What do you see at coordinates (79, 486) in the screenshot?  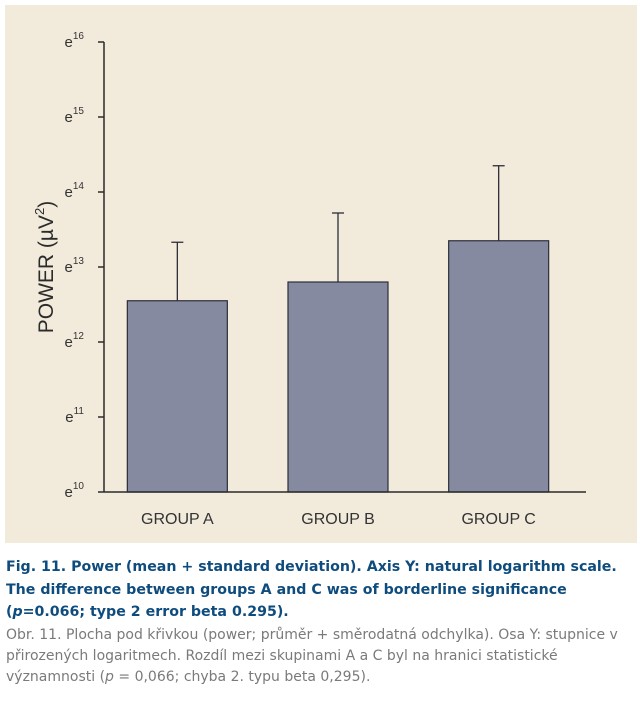 I see `y-tick-label-exponent: 10` at bounding box center [79, 486].